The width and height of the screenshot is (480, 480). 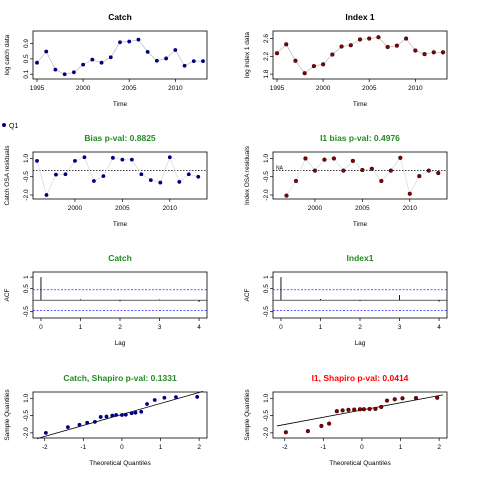 I want to click on y-axis-label: Catch OSA residuals, so click(x=7, y=175).